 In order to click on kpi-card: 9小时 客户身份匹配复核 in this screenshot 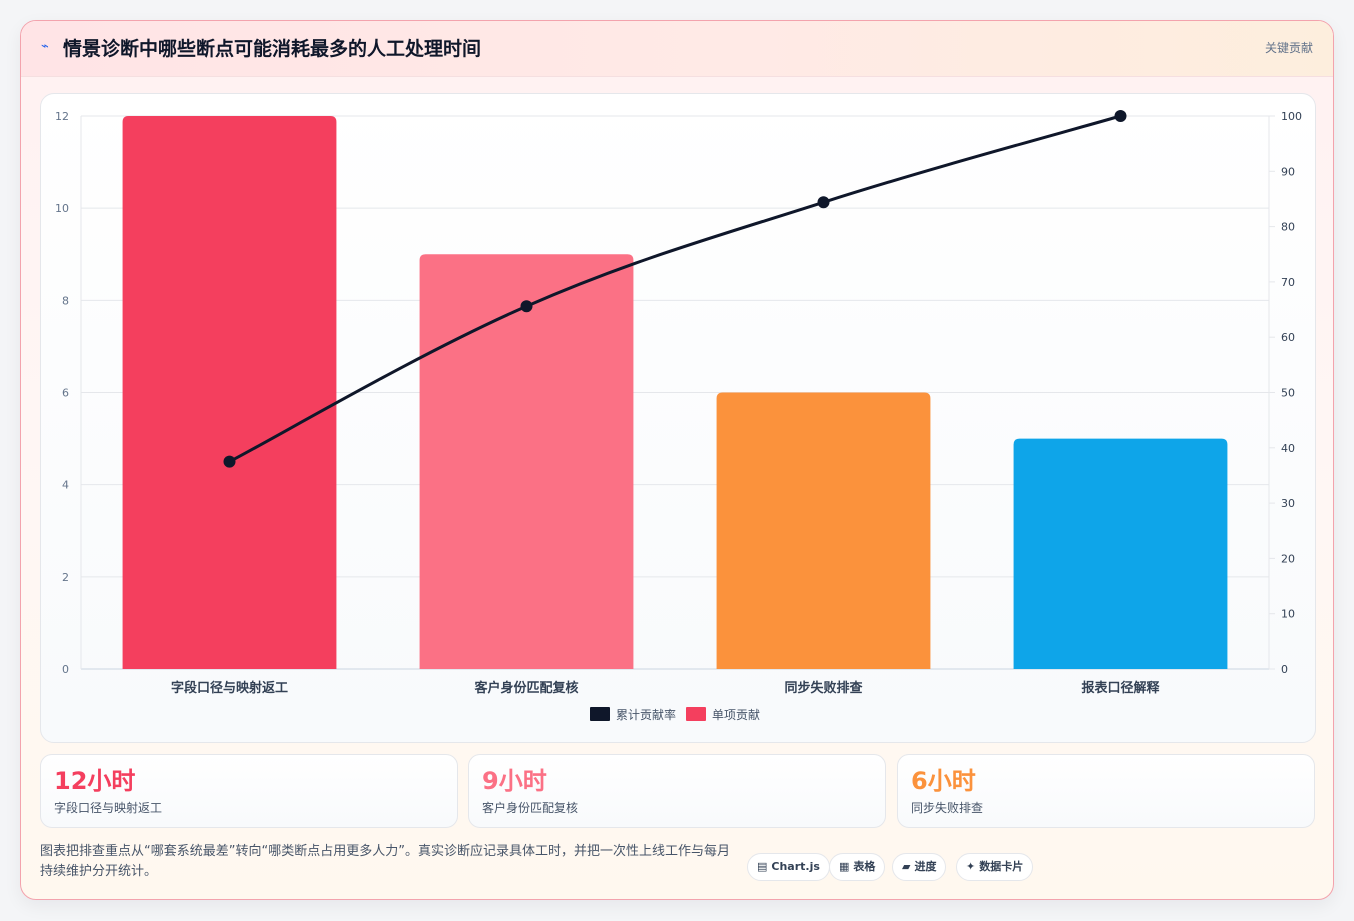, I will do `click(677, 791)`.